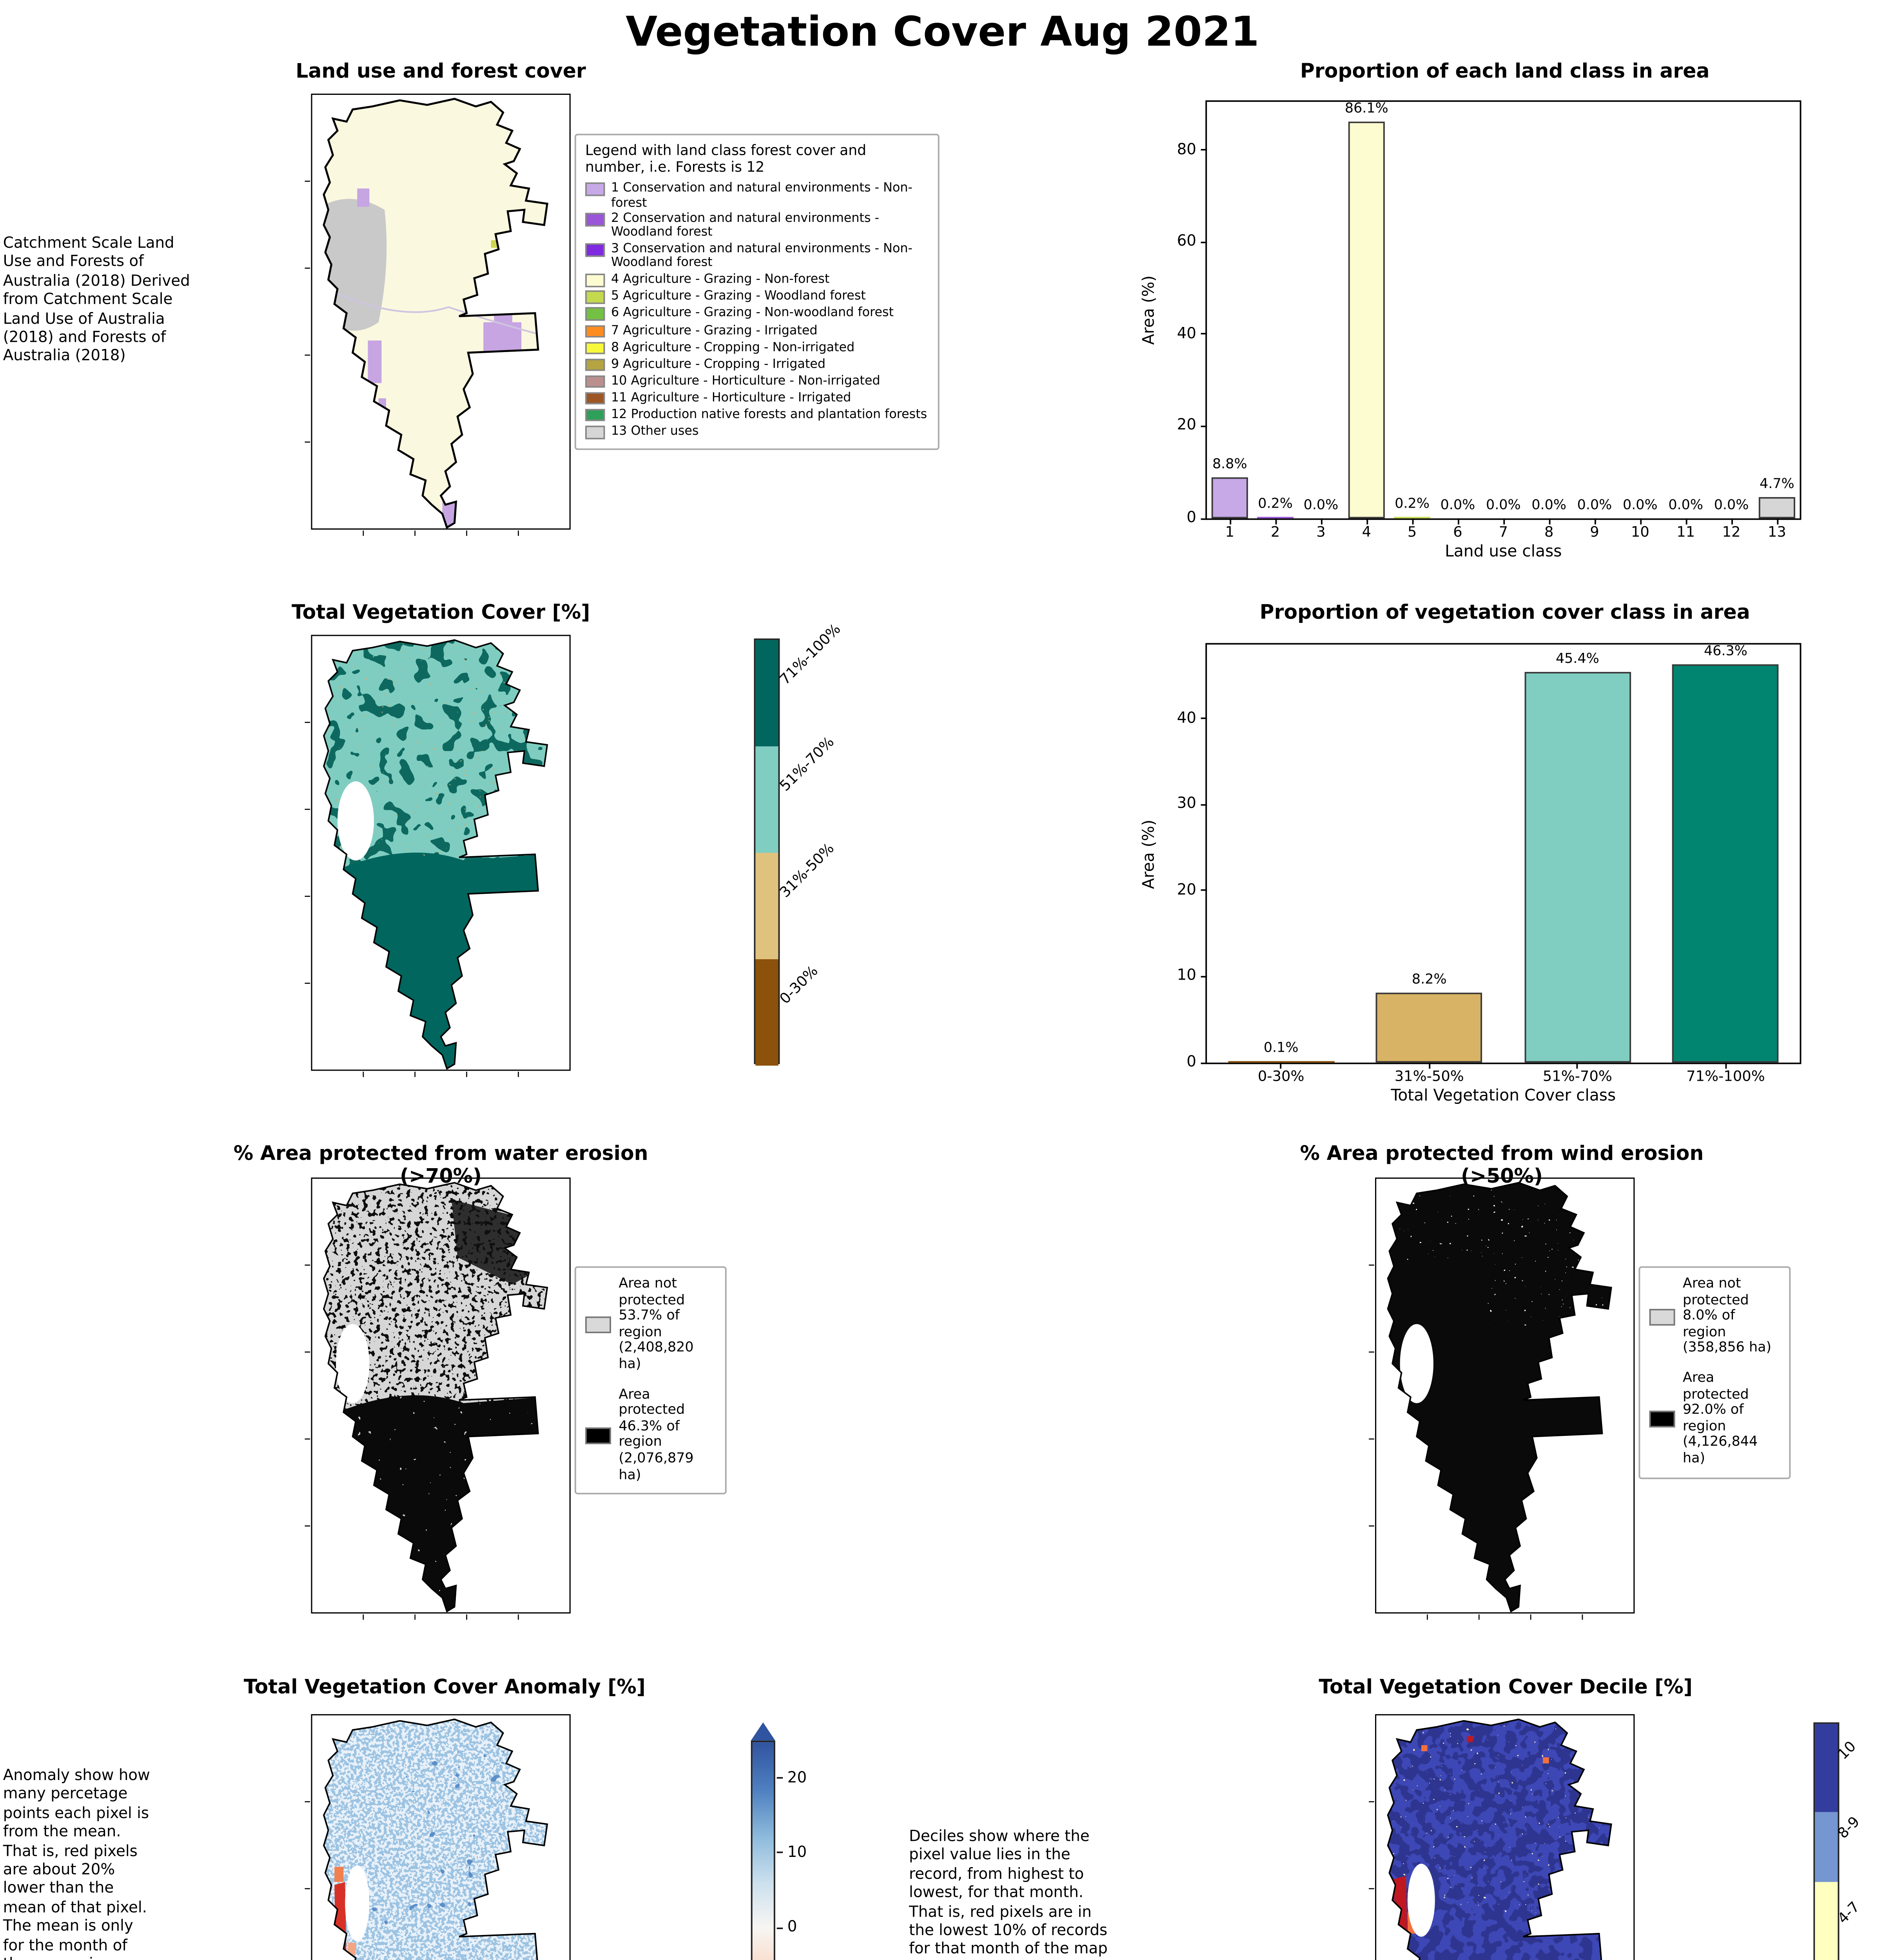  What do you see at coordinates (811, 655) in the screenshot?
I see `colorbar-label: 71%-100%` at bounding box center [811, 655].